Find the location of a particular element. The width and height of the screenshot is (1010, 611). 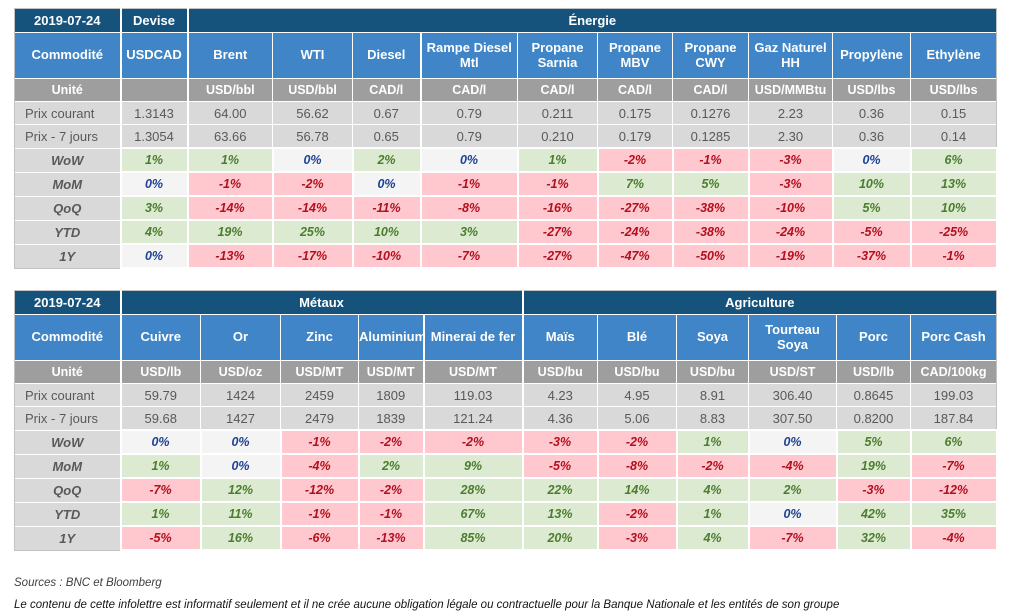

previous-price-cell: 0.36 is located at coordinates (871, 136).